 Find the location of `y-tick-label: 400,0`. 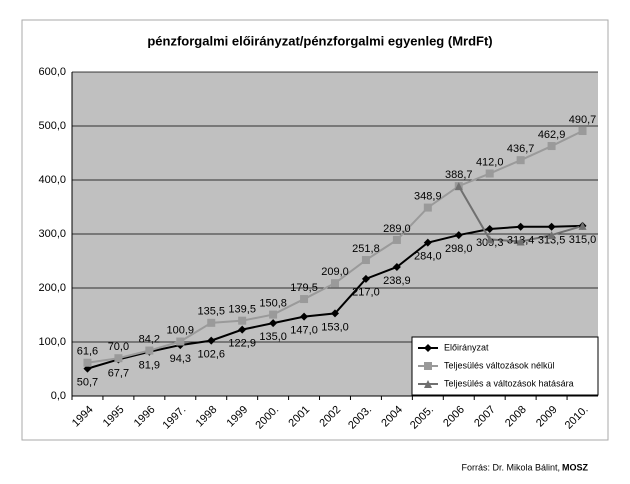

y-tick-label: 400,0 is located at coordinates (52, 180).